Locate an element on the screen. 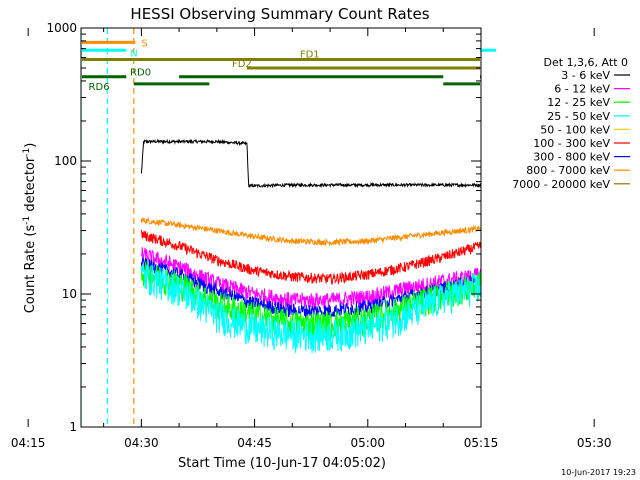  x-tick-label: 05:15 is located at coordinates (481, 443).